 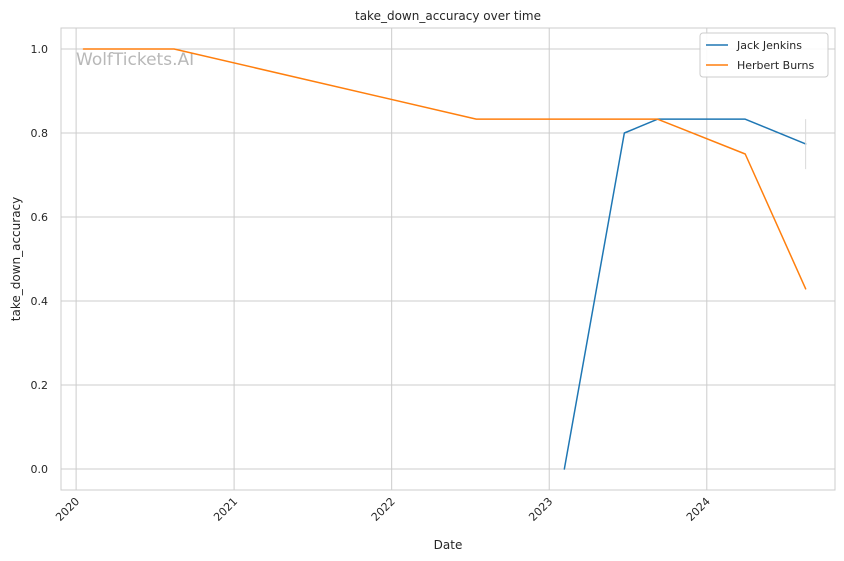 What do you see at coordinates (40, 217) in the screenshot?
I see `y-tick-label: 0.6` at bounding box center [40, 217].